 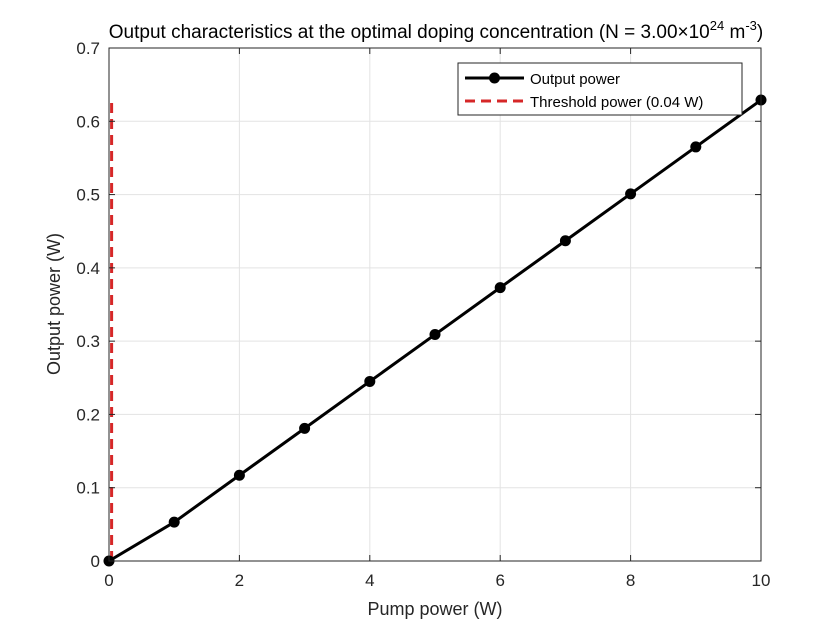 What do you see at coordinates (108, 580) in the screenshot?
I see `x-tick-label: 0` at bounding box center [108, 580].